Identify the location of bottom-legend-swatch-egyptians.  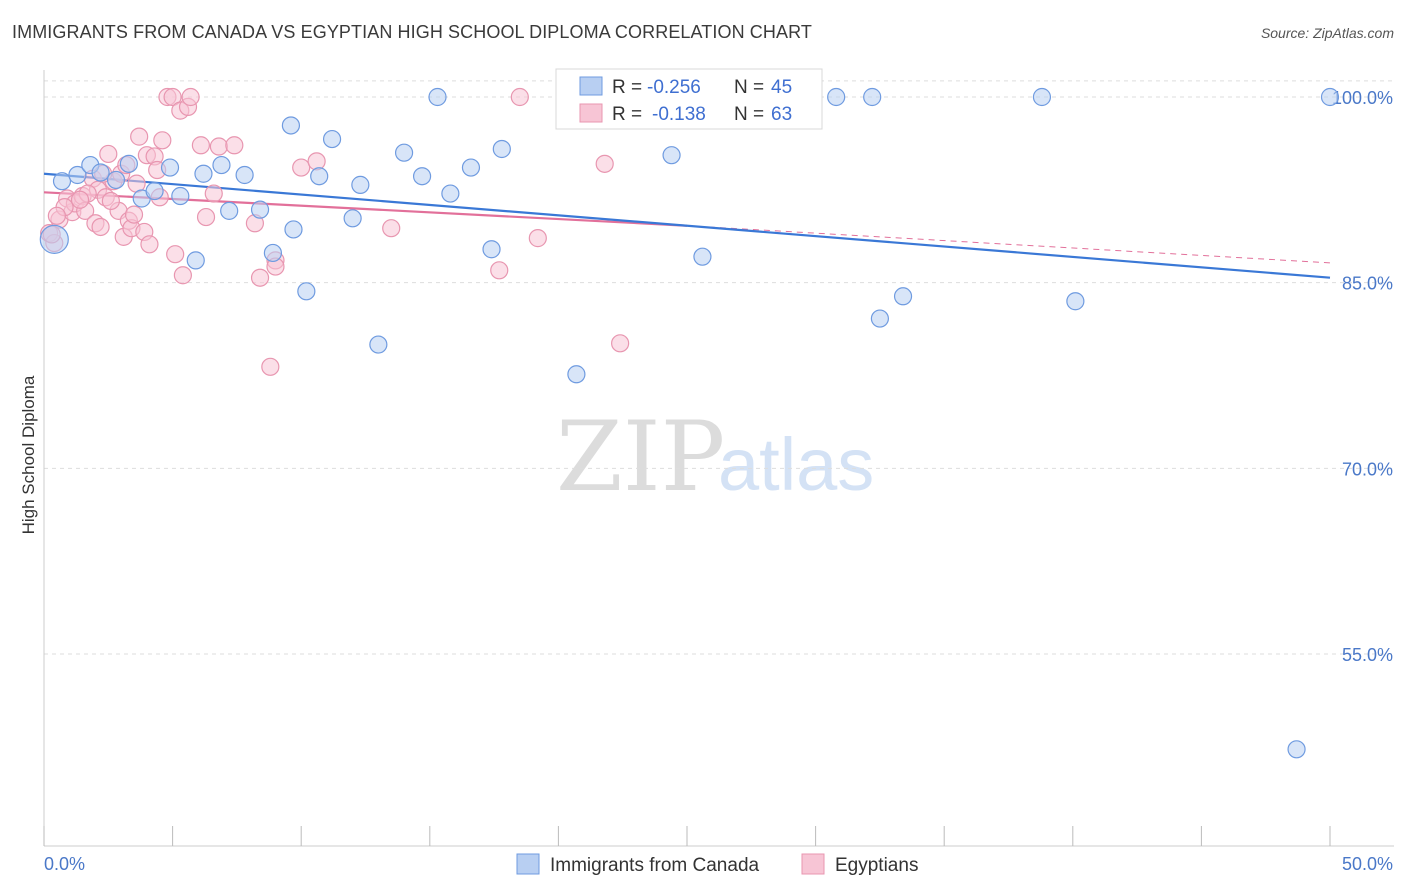
(813, 864).